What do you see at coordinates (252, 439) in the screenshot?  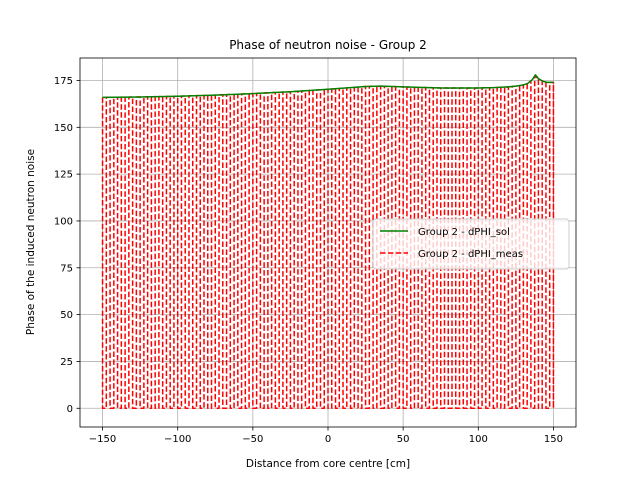 I see `x-tick-label: −50` at bounding box center [252, 439].